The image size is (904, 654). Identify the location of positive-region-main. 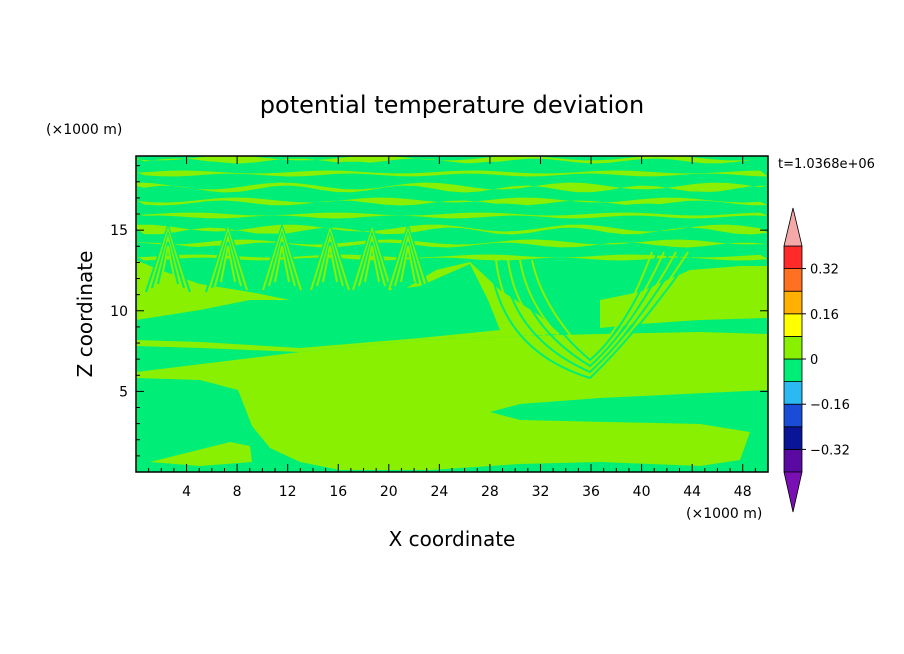
(452, 401).